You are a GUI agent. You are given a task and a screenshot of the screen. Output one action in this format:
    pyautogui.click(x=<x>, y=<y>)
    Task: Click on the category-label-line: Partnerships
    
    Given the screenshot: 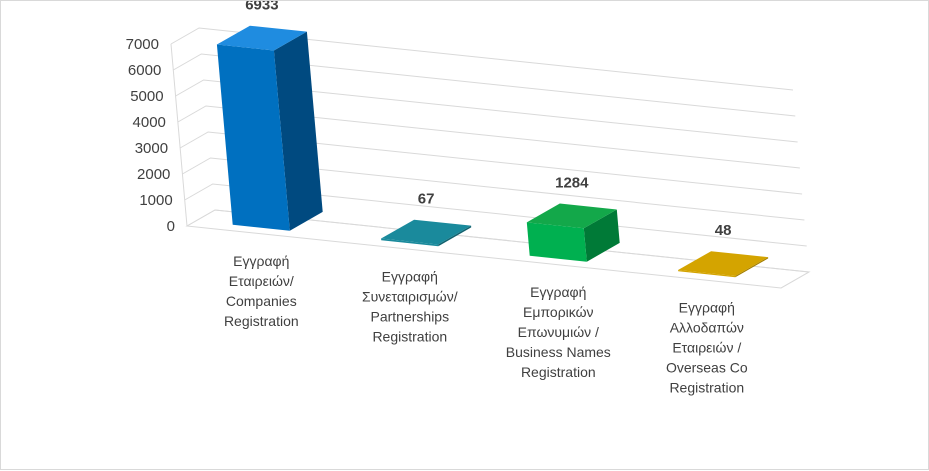 What is the action you would take?
    pyautogui.click(x=410, y=316)
    